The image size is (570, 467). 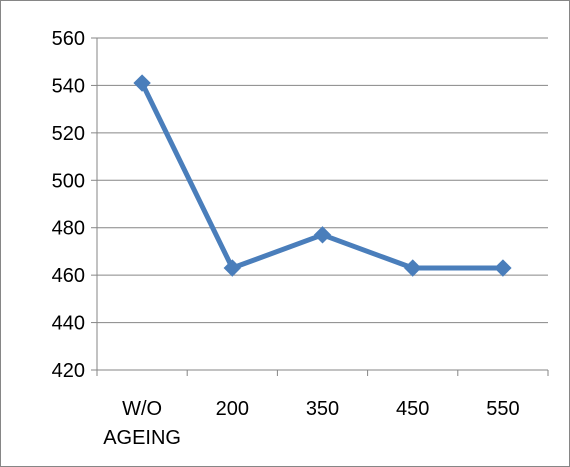 What do you see at coordinates (68, 181) in the screenshot?
I see `y-tick-label: 500` at bounding box center [68, 181].